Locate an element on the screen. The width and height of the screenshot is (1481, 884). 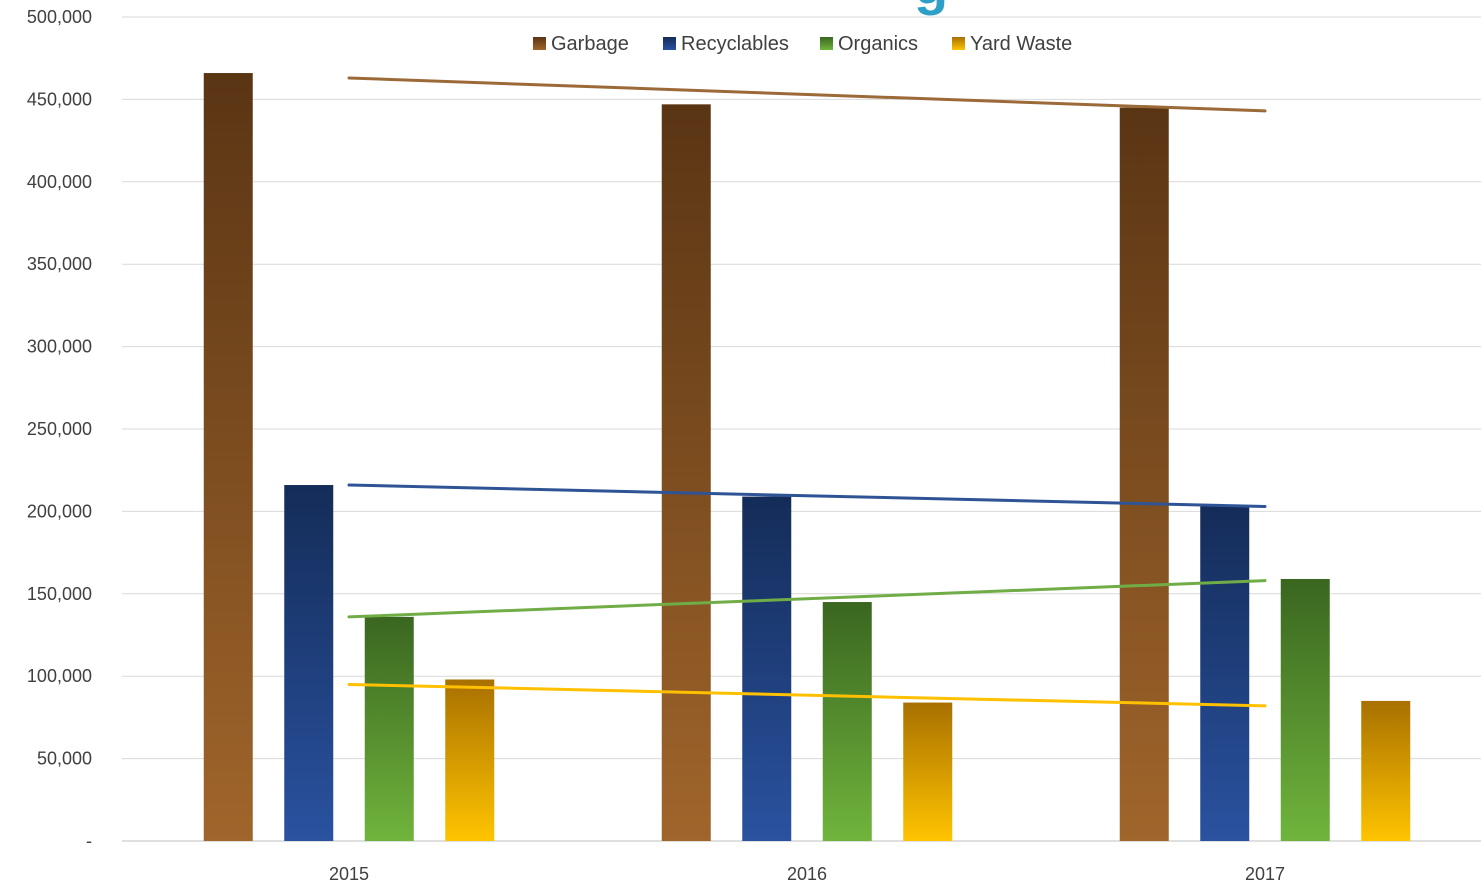
x-tick-label: 2017 is located at coordinates (1265, 874).